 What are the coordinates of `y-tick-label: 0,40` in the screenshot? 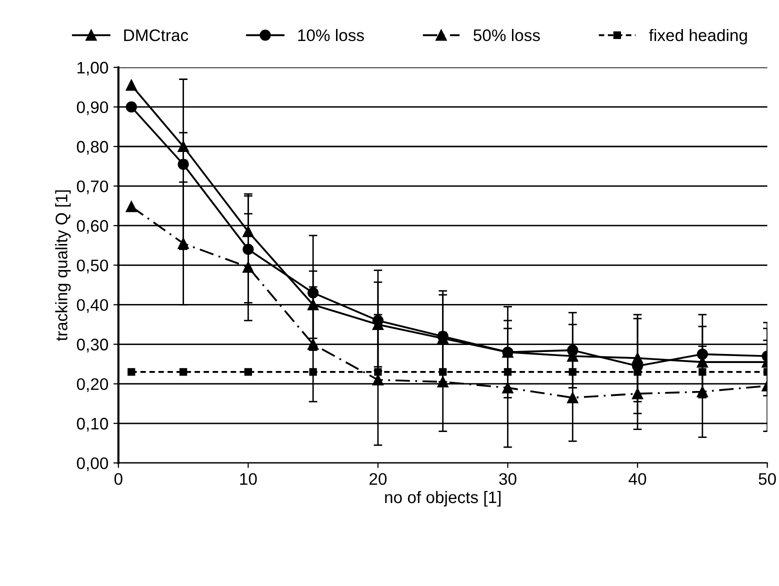 It's located at (92, 306).